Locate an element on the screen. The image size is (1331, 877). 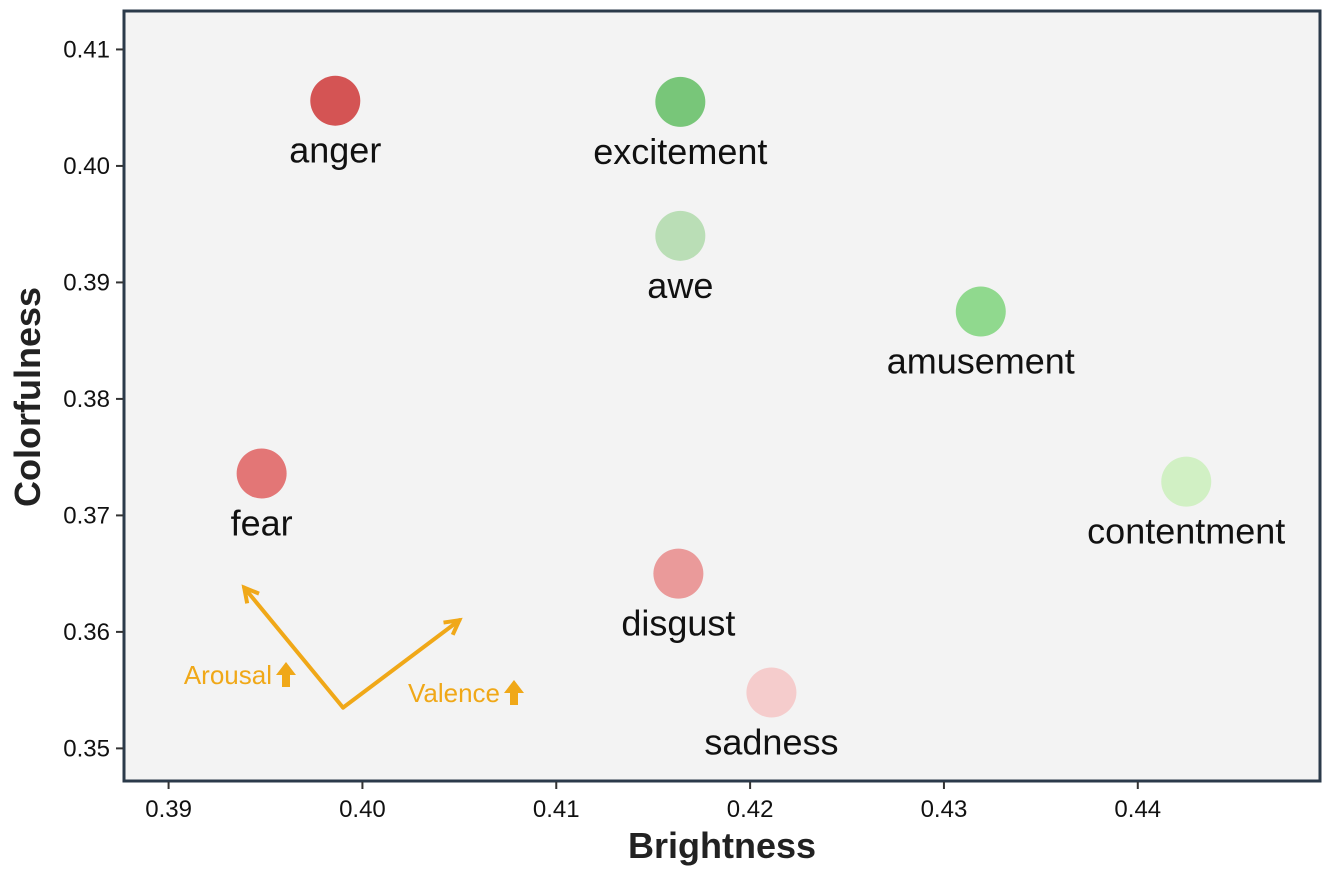
point-awe is located at coordinates (680, 235).